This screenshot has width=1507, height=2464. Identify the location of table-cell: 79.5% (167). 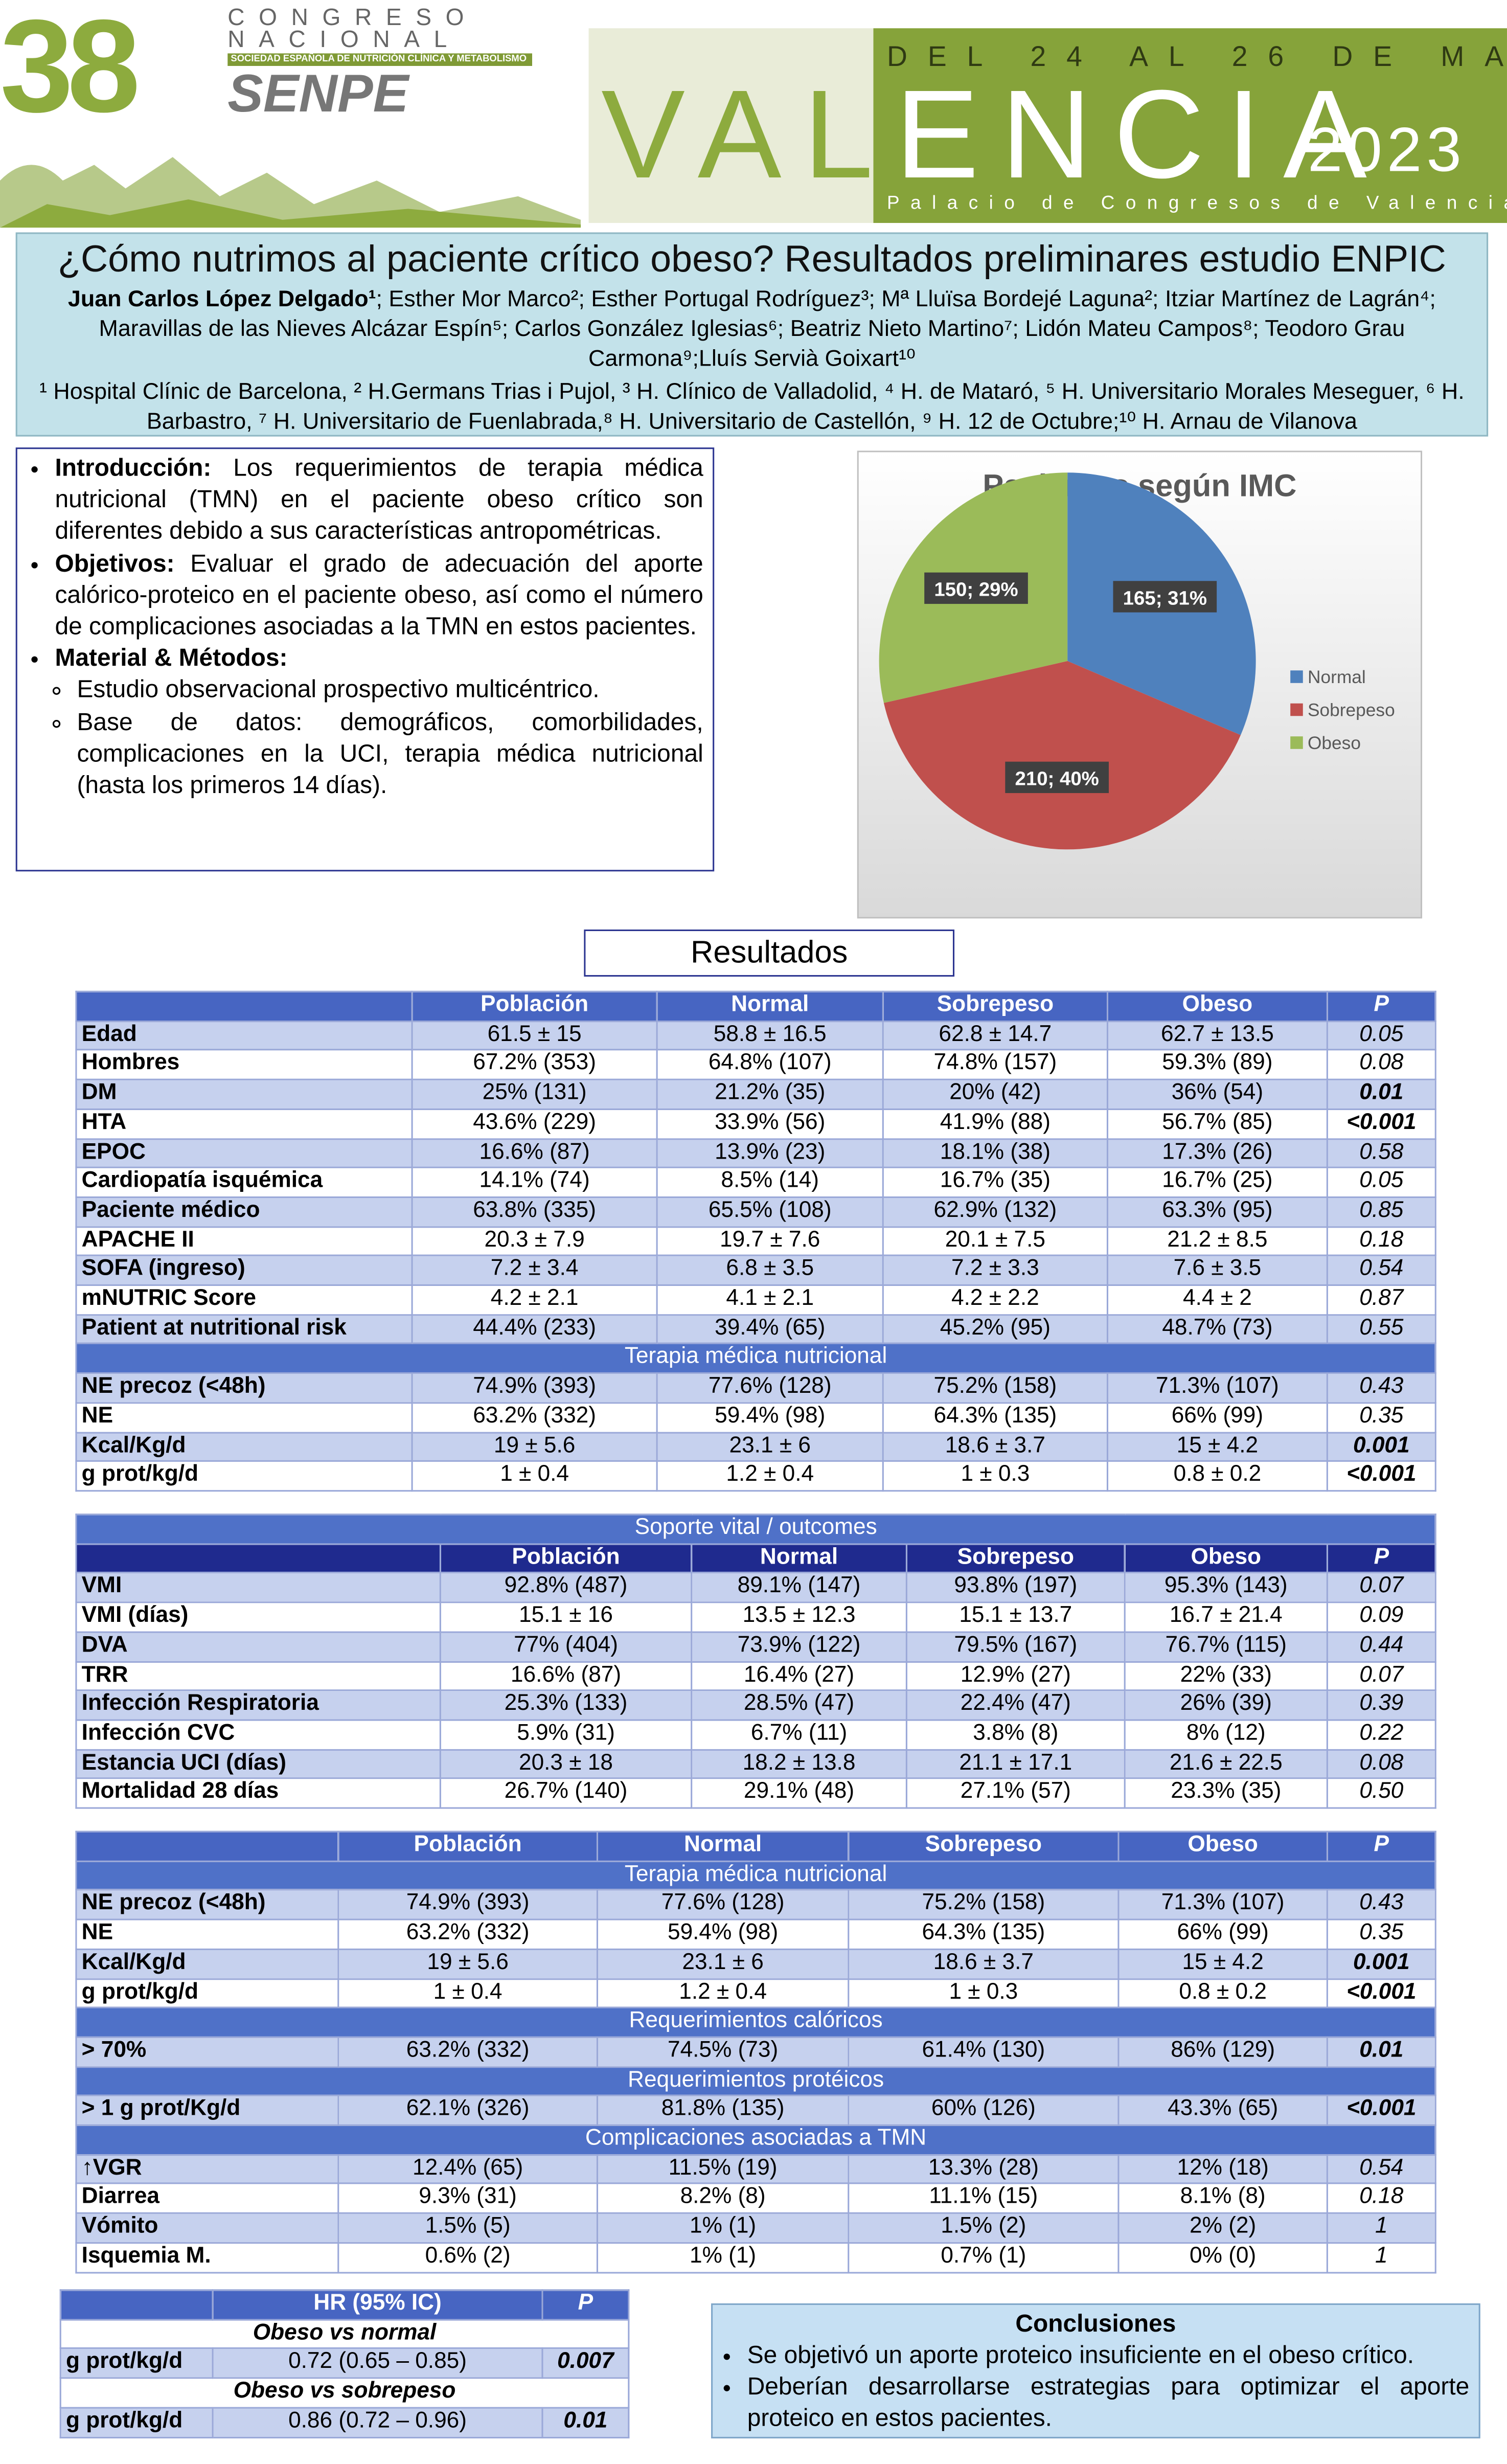
(1015, 1647).